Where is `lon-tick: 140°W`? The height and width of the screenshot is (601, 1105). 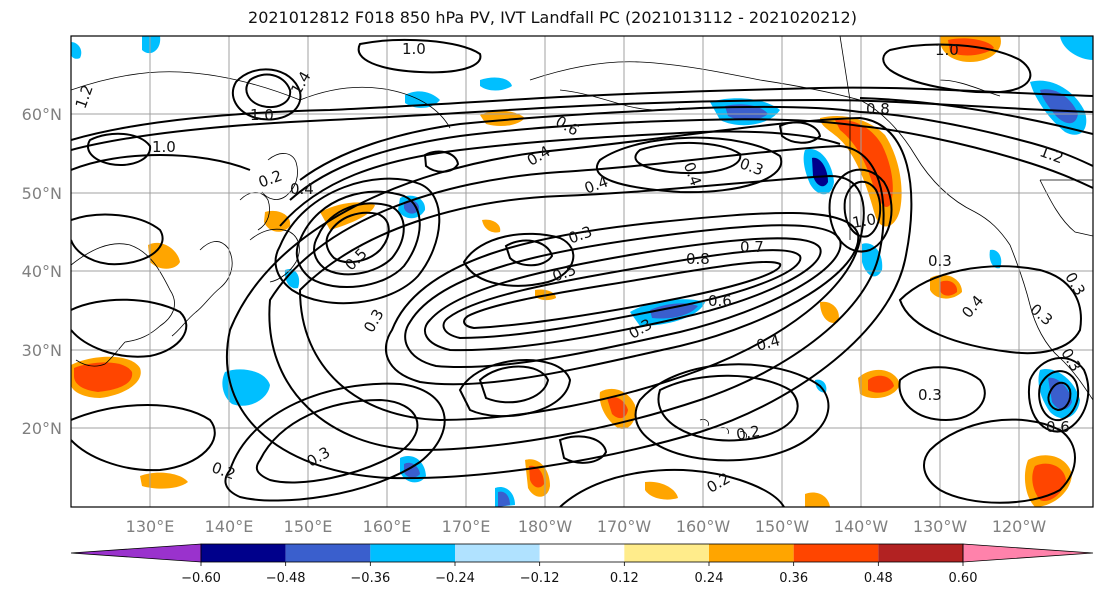 lon-tick: 140°W is located at coordinates (861, 526).